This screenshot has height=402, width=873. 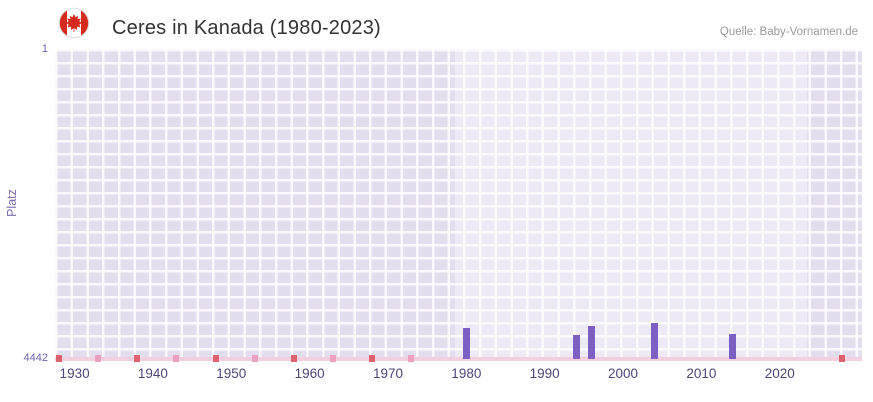 What do you see at coordinates (701, 373) in the screenshot?
I see `x-tick-label: 2010` at bounding box center [701, 373].